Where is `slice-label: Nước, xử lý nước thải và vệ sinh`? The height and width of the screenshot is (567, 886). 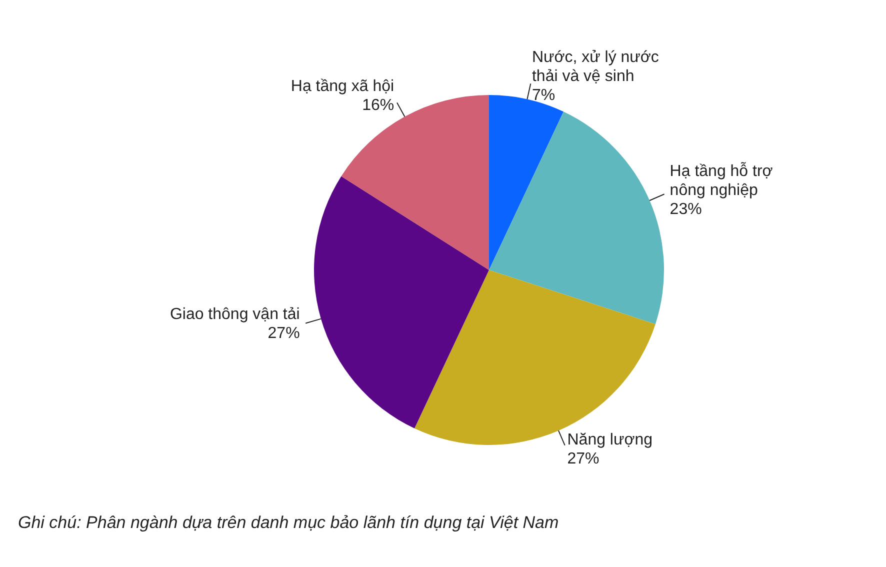
slice-label: Nước, xử lý nước thải và vệ sinh is located at coordinates (595, 67).